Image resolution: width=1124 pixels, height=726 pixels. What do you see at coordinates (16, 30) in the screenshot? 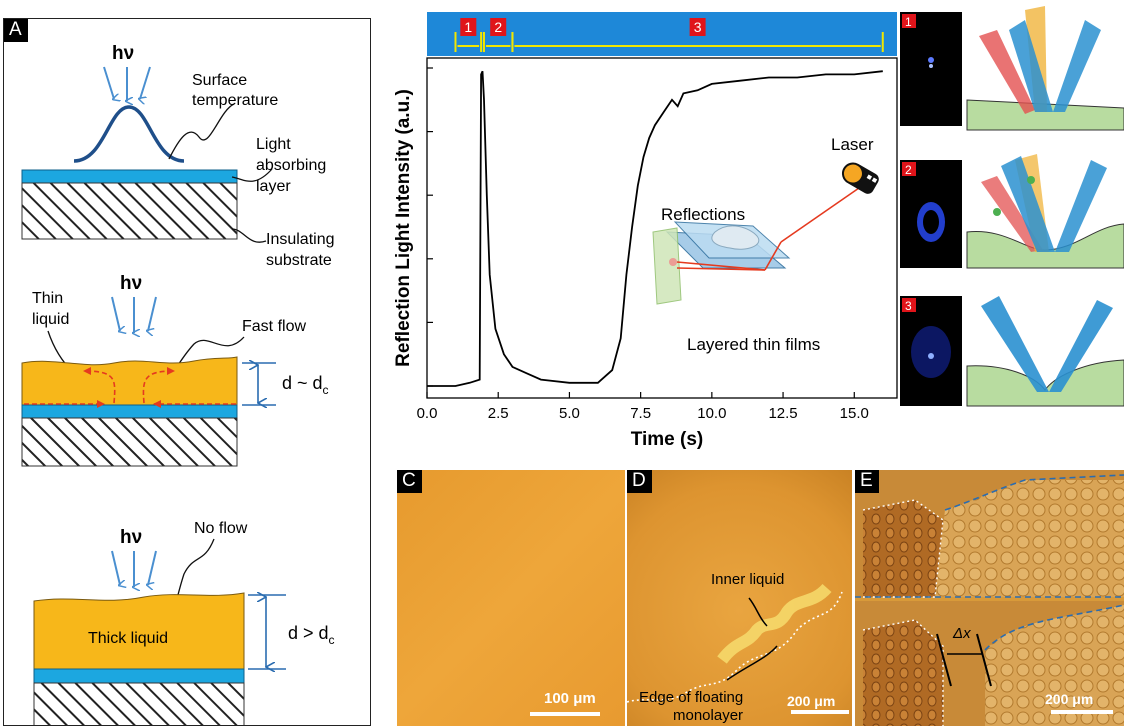
I see `panel-a-label: A` at bounding box center [16, 30].